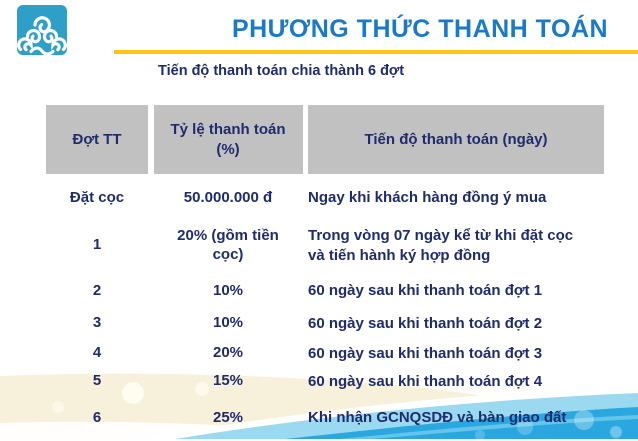 Image resolution: width=638 pixels, height=441 pixels. Describe the element at coordinates (425, 291) in the screenshot. I see `cell-tiendo: 60 ngày sau khi thanh toán đợt 1` at that location.